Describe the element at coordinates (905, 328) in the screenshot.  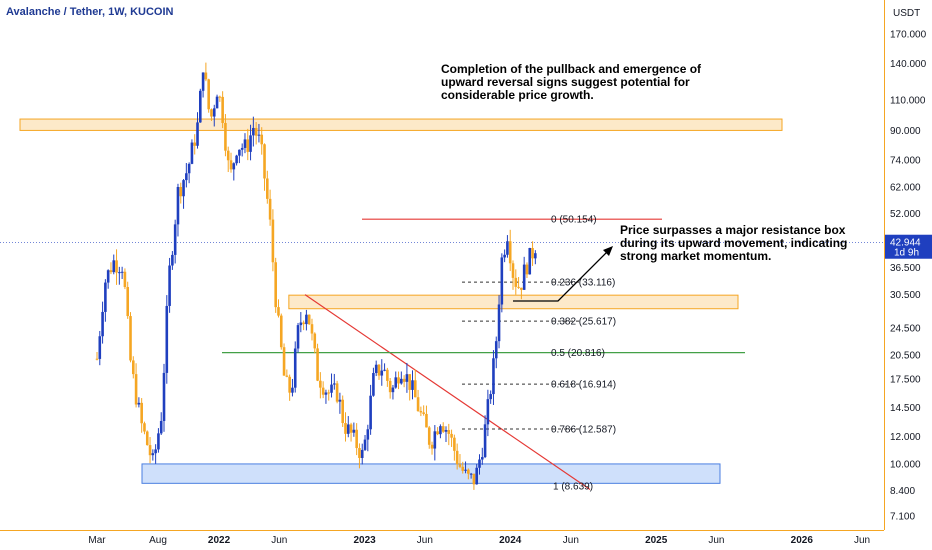
I see `y-tick-label: 24.500` at that location.